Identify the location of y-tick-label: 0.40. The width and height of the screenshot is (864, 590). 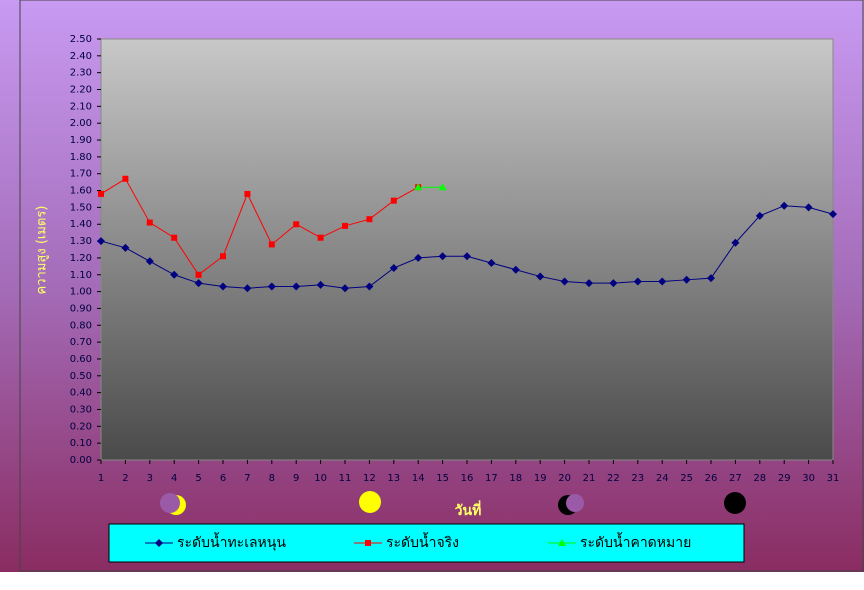
(81, 393).